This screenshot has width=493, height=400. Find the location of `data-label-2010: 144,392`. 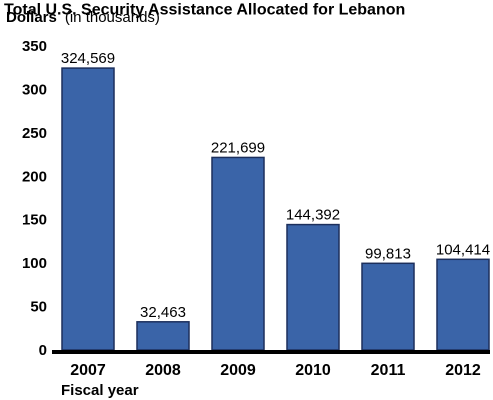

data-label-2010: 144,392 is located at coordinates (313, 215).